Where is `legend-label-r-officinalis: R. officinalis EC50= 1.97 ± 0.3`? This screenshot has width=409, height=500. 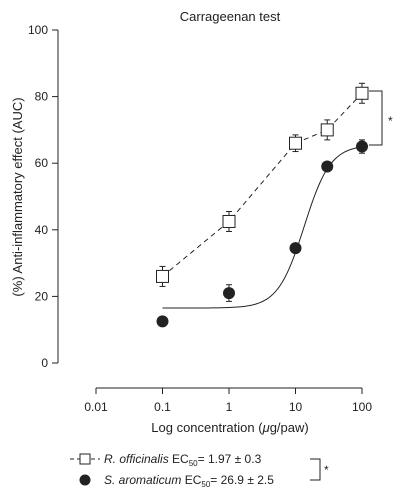 legend-label-r-officinalis: R. officinalis EC50= 1.97 ± 0.3 is located at coordinates (183, 460).